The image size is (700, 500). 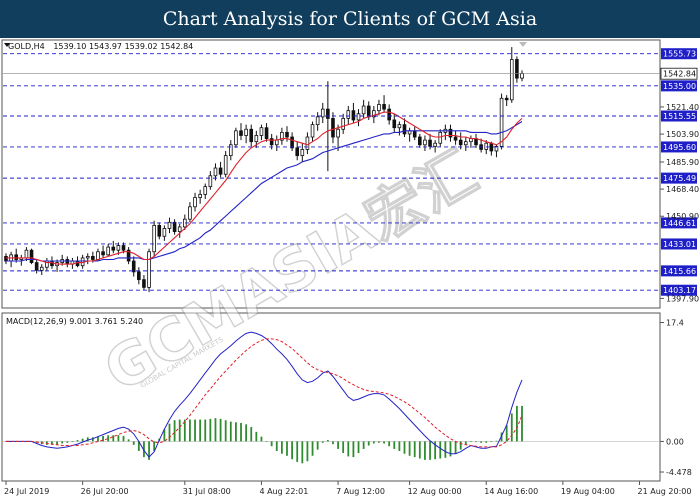 I want to click on title-bar, so click(x=350, y=19).